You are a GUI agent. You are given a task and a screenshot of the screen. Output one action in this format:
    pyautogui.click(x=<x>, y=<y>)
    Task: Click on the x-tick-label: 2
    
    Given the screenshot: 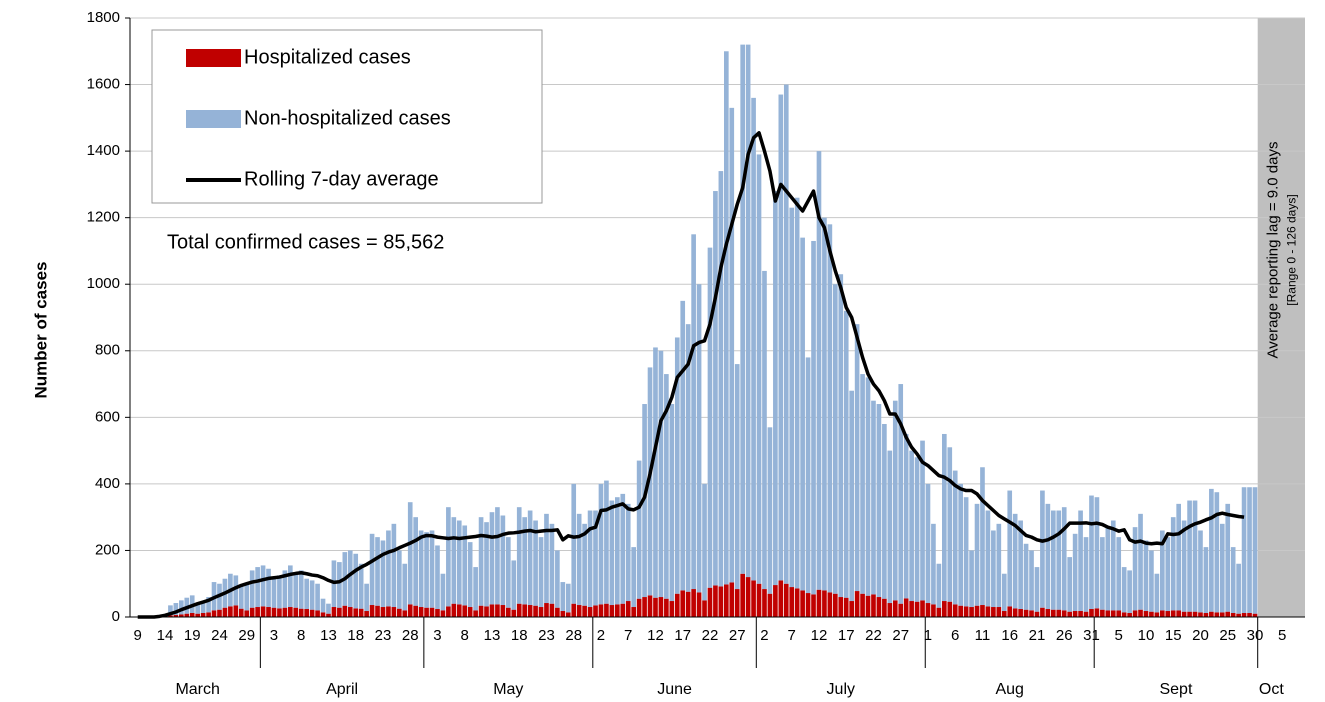 What is the action you would take?
    pyautogui.click(x=764, y=635)
    